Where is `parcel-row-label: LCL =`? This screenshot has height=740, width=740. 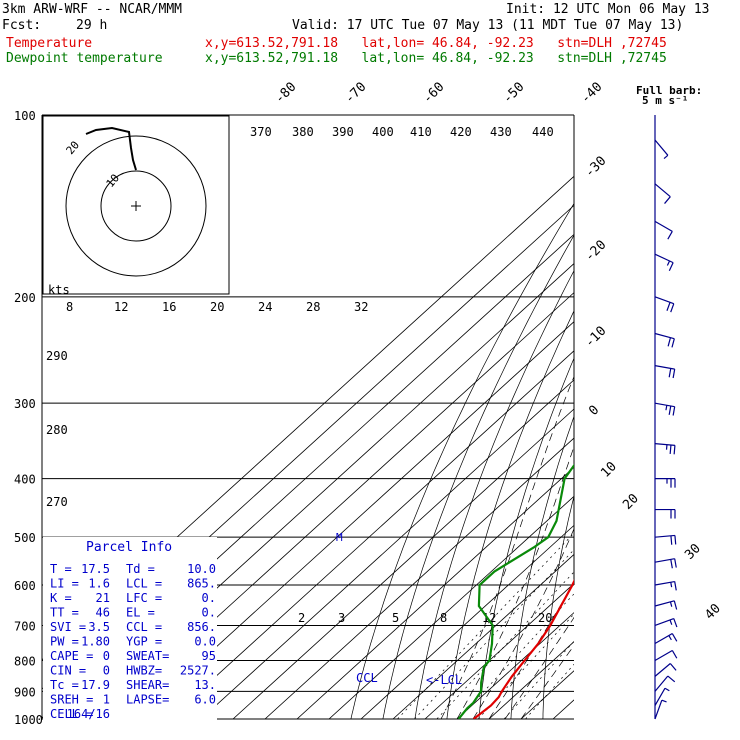 parcel-row-label: LCL = is located at coordinates (144, 584).